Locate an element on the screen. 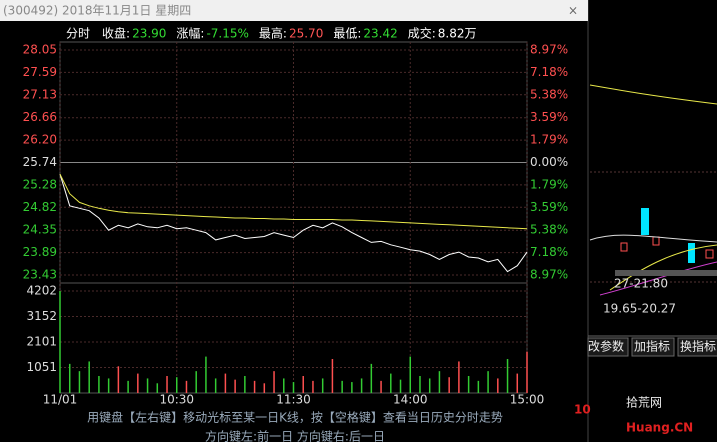 The width and height of the screenshot is (717, 442). x-tick-label: 11/01 is located at coordinates (60, 400).